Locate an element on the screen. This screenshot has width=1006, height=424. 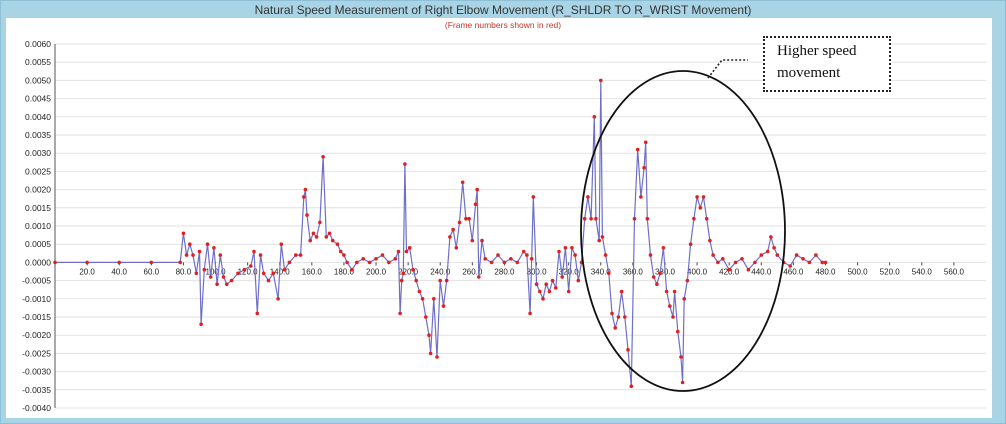
y-tick-label: -0.0015 is located at coordinates (36, 317).